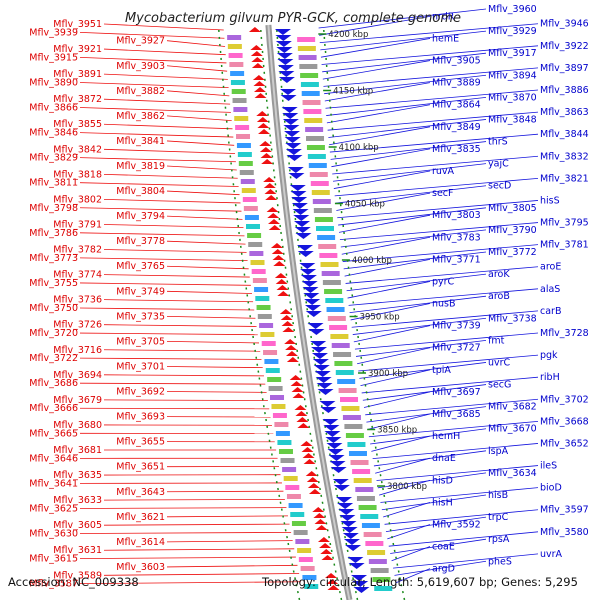 The height and width of the screenshot is (600, 600). I want to click on kbp-tick-label: 3900 kbp, so click(388, 374).